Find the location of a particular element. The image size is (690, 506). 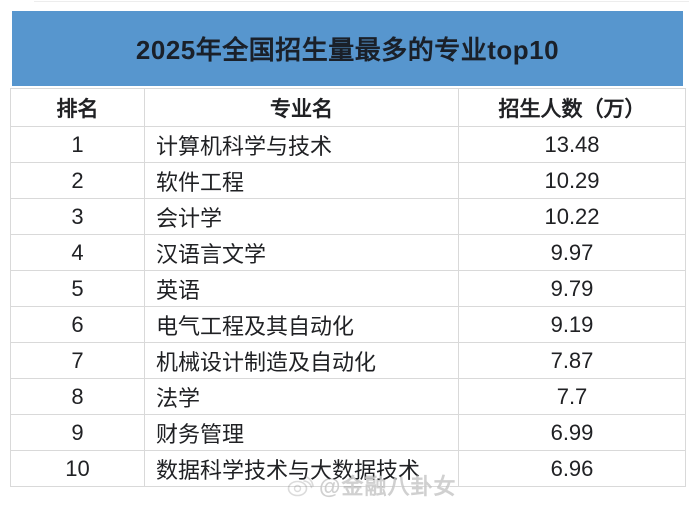

major-cell: 法学 is located at coordinates (301, 396).